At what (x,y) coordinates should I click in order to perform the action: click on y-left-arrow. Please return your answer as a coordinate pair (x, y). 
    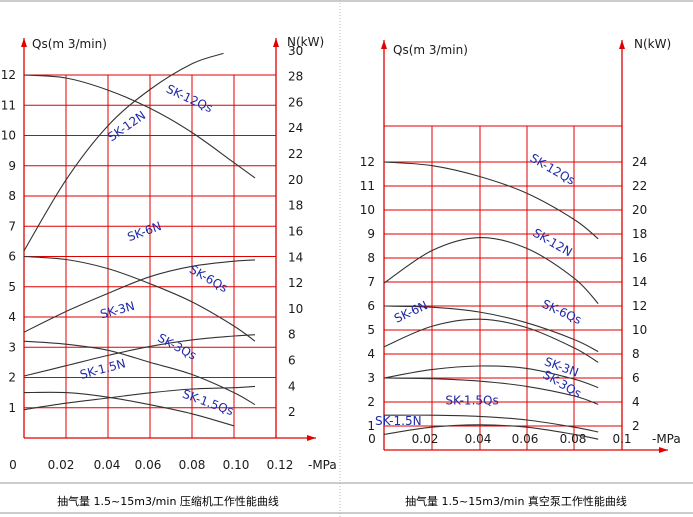
    Looking at the image, I should click on (384, 44).